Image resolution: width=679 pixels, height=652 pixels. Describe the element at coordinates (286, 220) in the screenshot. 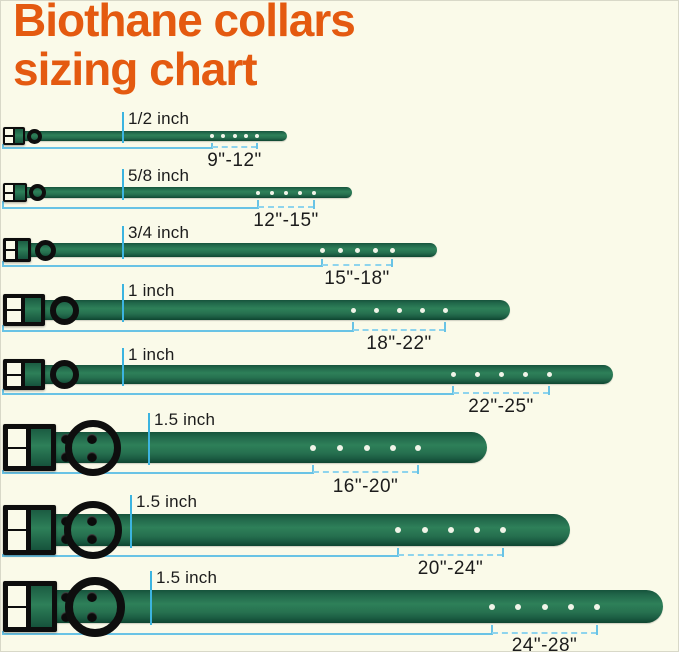

I see `size-range-label: 12"-15"` at that location.